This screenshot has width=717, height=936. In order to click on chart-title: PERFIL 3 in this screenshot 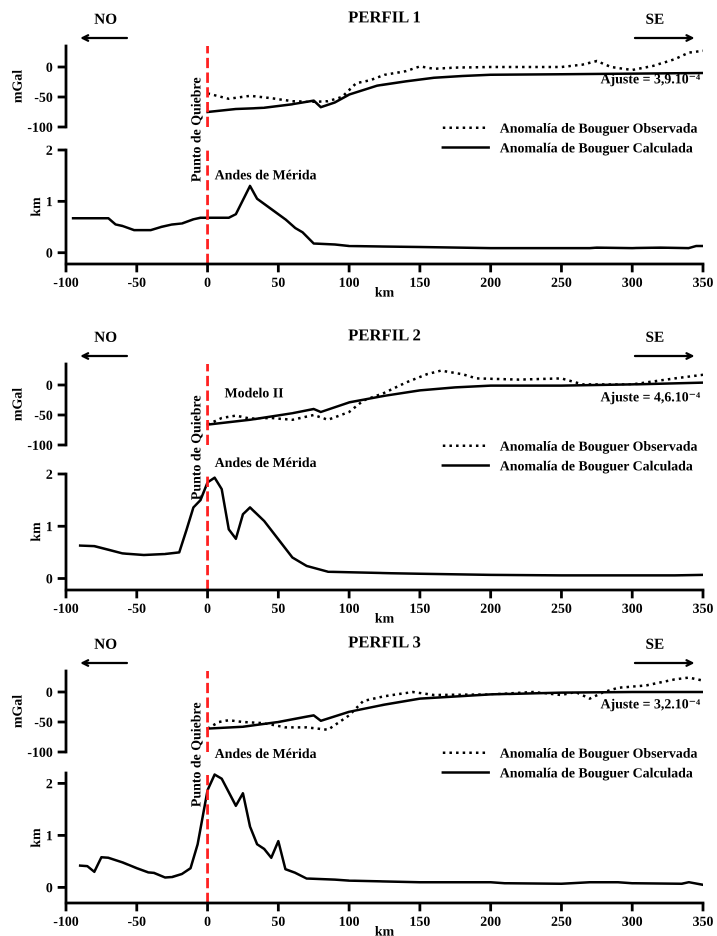, I will do `click(384, 642)`.